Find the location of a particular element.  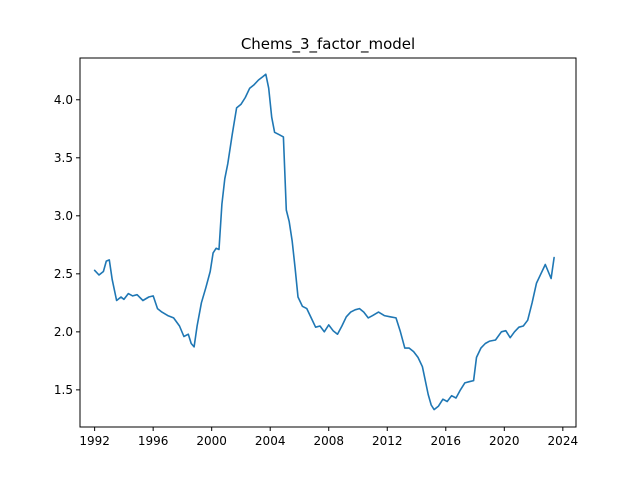

x-tick-label: 2004 is located at coordinates (270, 441).